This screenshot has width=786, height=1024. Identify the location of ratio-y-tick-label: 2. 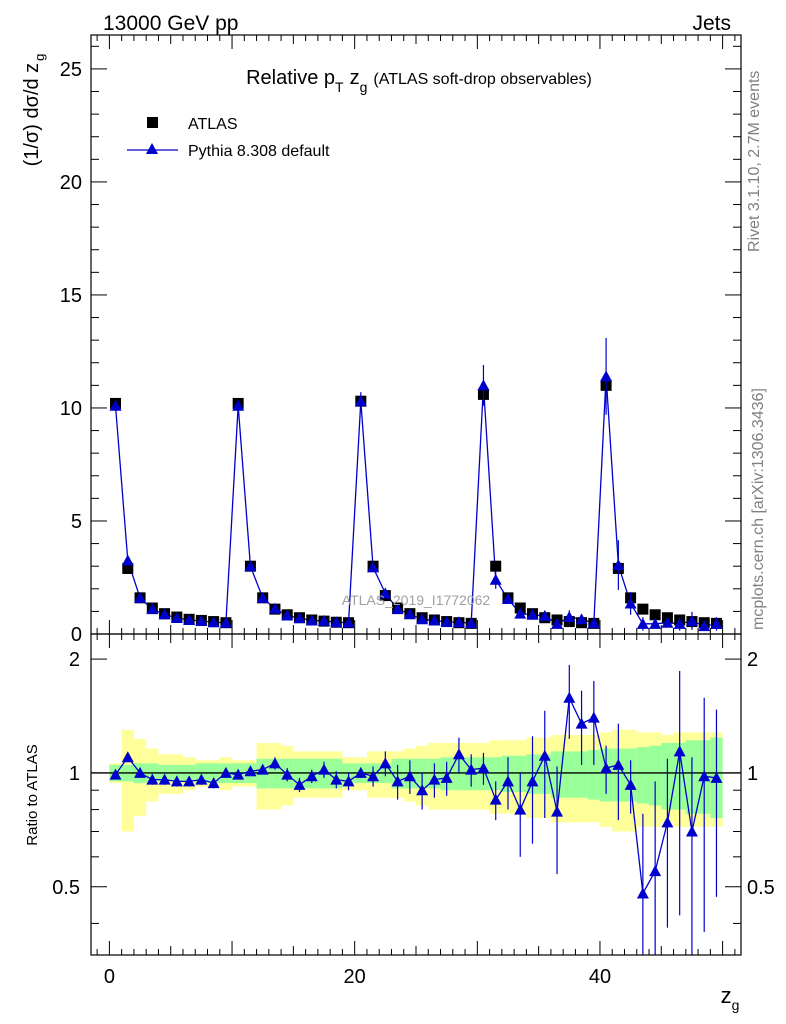
(74, 660).